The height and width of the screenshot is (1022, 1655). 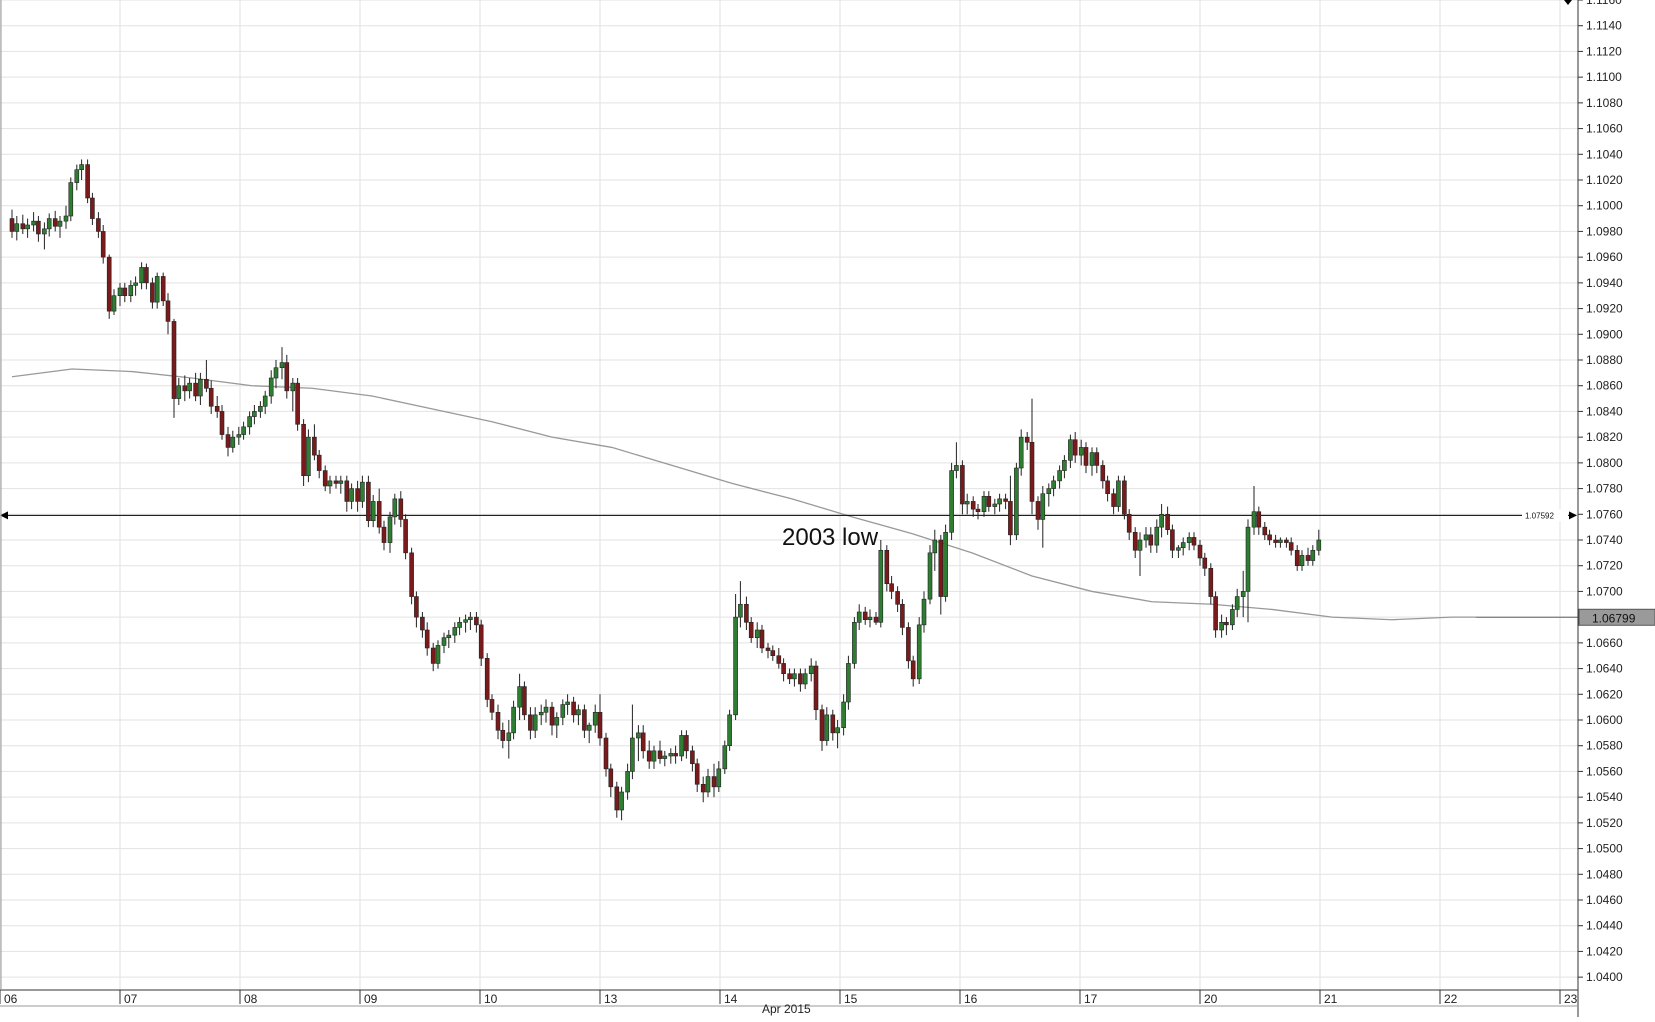 I want to click on x-tick-label: 09, so click(x=371, y=999).